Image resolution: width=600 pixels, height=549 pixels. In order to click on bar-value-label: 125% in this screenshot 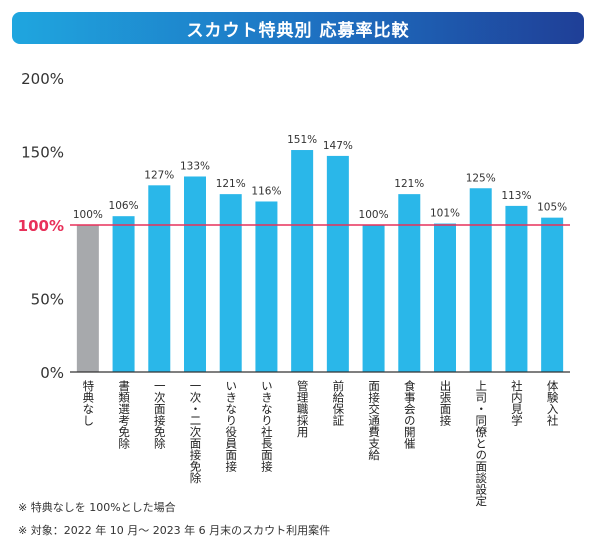, I will do `click(481, 178)`.